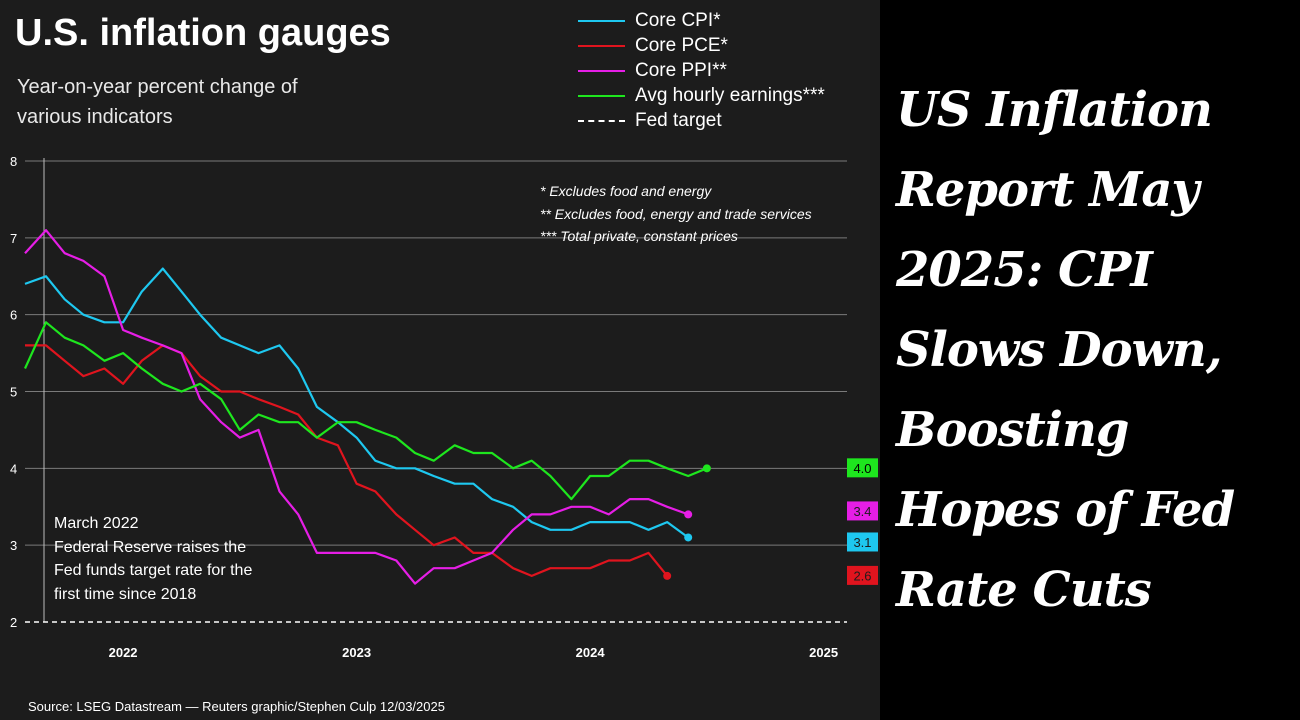 Image resolution: width=1300 pixels, height=720 pixels. Describe the element at coordinates (601, 70) in the screenshot. I see `legend-swatch-core-ppi` at that location.